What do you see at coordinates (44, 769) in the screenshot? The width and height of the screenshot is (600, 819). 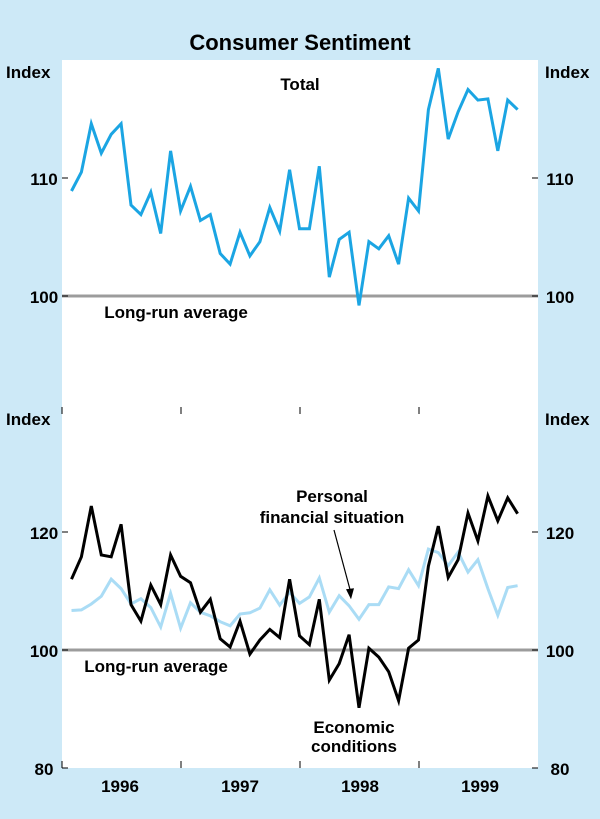 I see `bottom-ytick-80-left: 80` at bounding box center [44, 769].